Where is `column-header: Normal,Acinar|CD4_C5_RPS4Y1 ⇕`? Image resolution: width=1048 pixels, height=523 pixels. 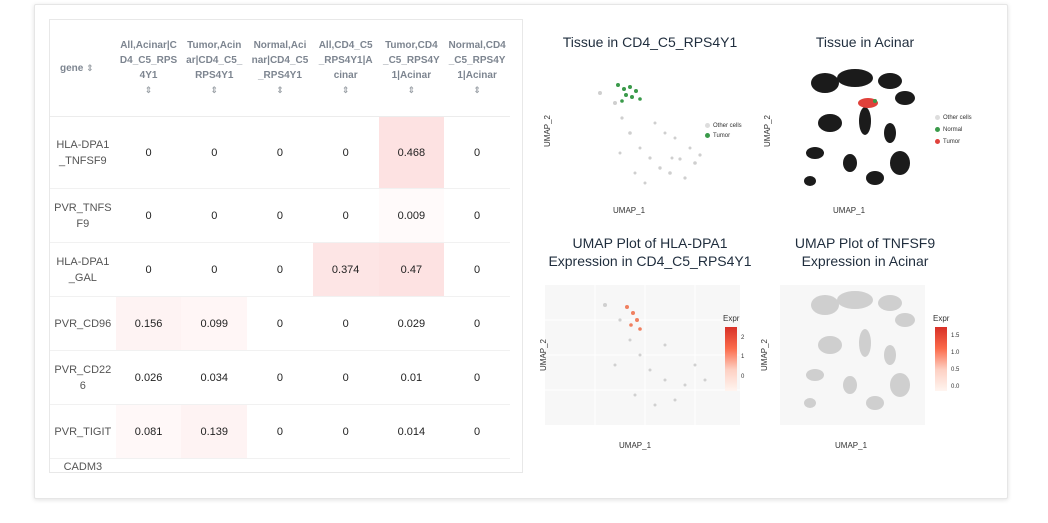
column-header: Normal,Acinar|CD4_C5_RPS4Y1 ⇕ is located at coordinates (280, 68).